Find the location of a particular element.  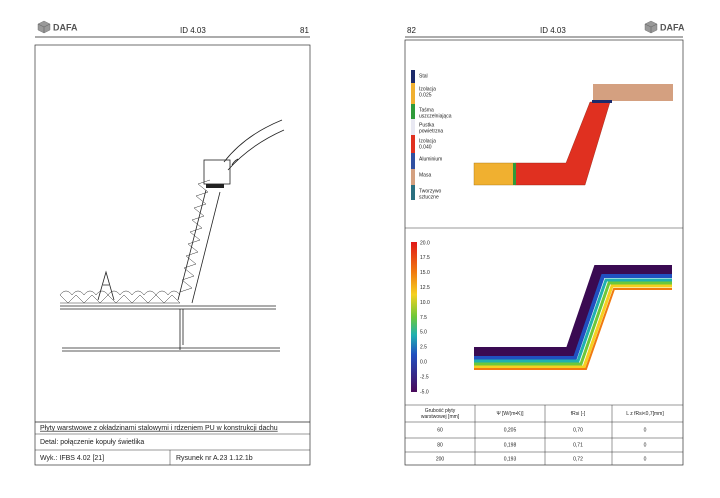

scale-label: 20.0 is located at coordinates (425, 243).